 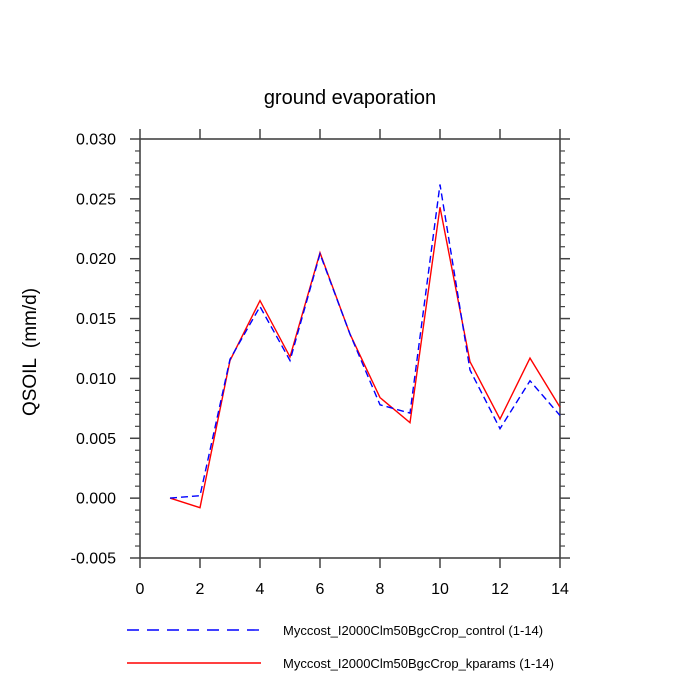 What do you see at coordinates (96, 499) in the screenshot?
I see `y-tick-label: 0.000` at bounding box center [96, 499].